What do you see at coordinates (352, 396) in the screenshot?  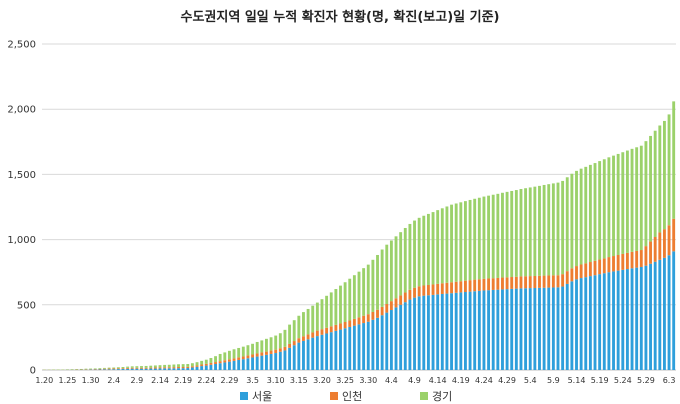 I see `legend-label: 인천` at bounding box center [352, 396].